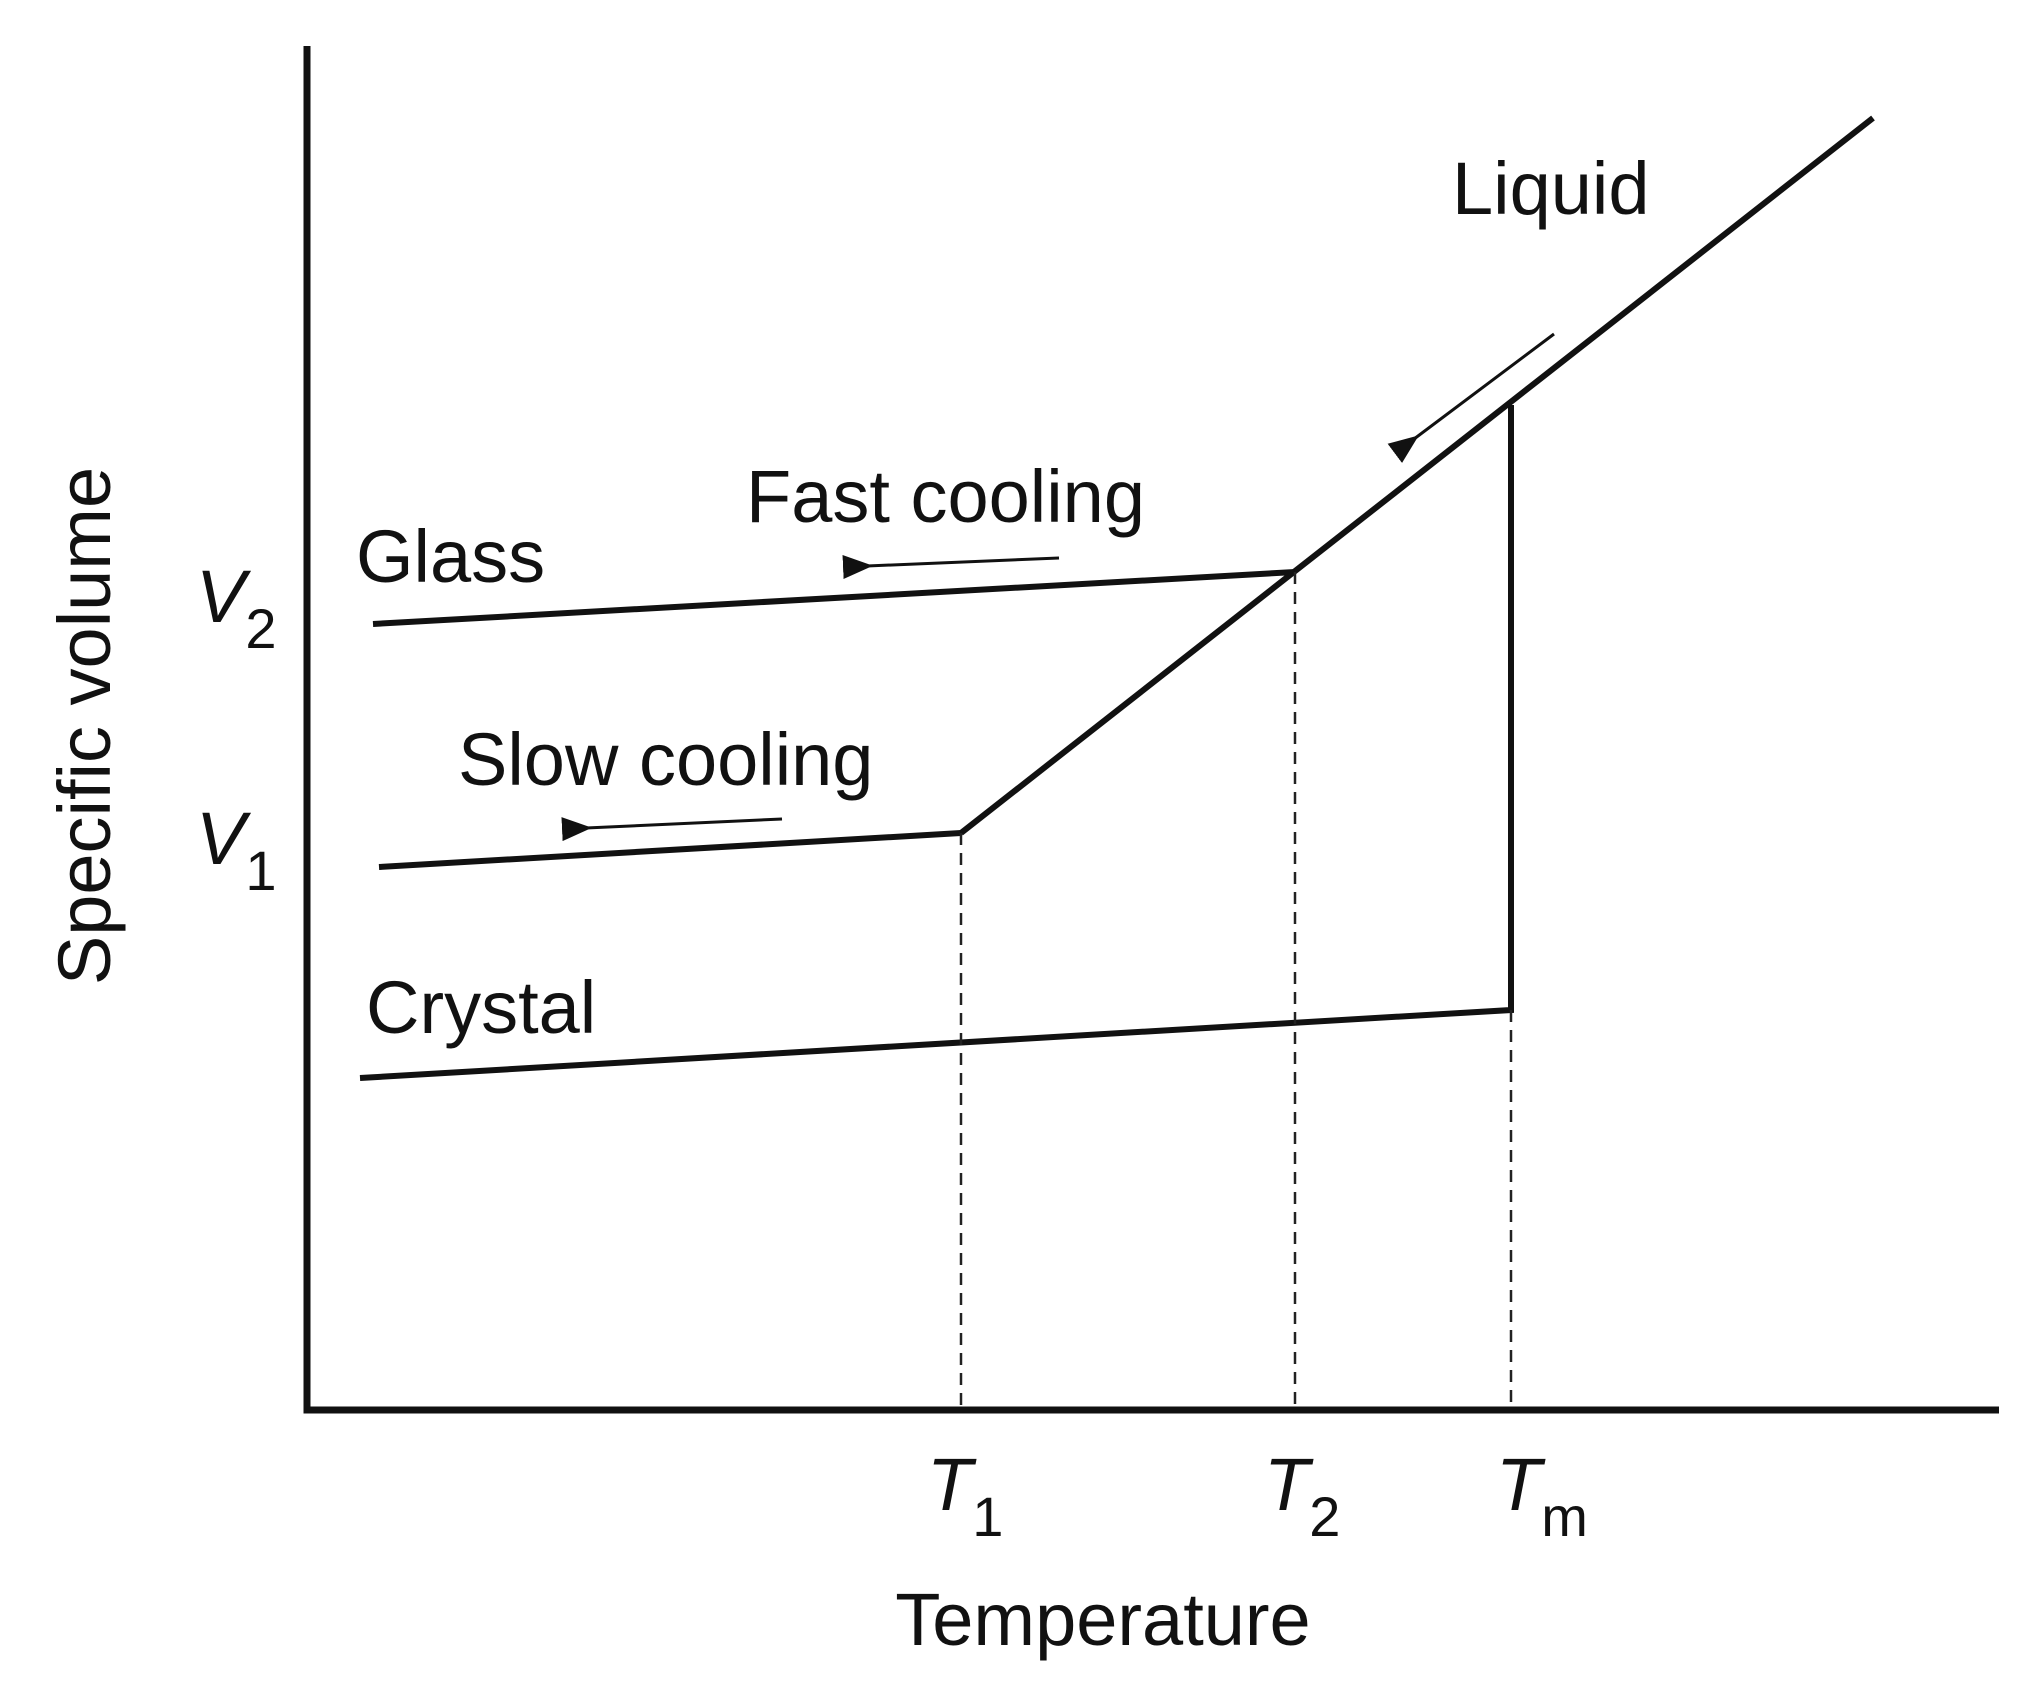 The height and width of the screenshot is (1696, 2028). What do you see at coordinates (481, 1007) in the screenshot?
I see `crystal-label: Crystal` at bounding box center [481, 1007].